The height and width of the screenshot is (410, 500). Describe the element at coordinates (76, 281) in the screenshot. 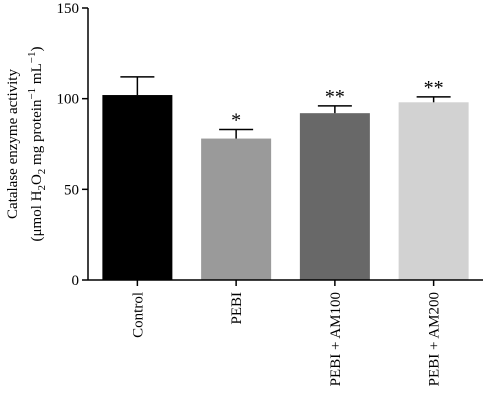

I see `y-tick-label: 0` at that location.